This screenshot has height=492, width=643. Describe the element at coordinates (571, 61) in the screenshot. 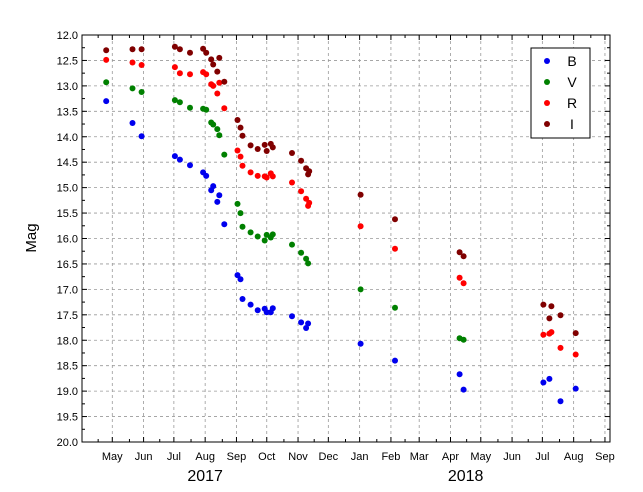

I see `legend-label-b: B` at that location.